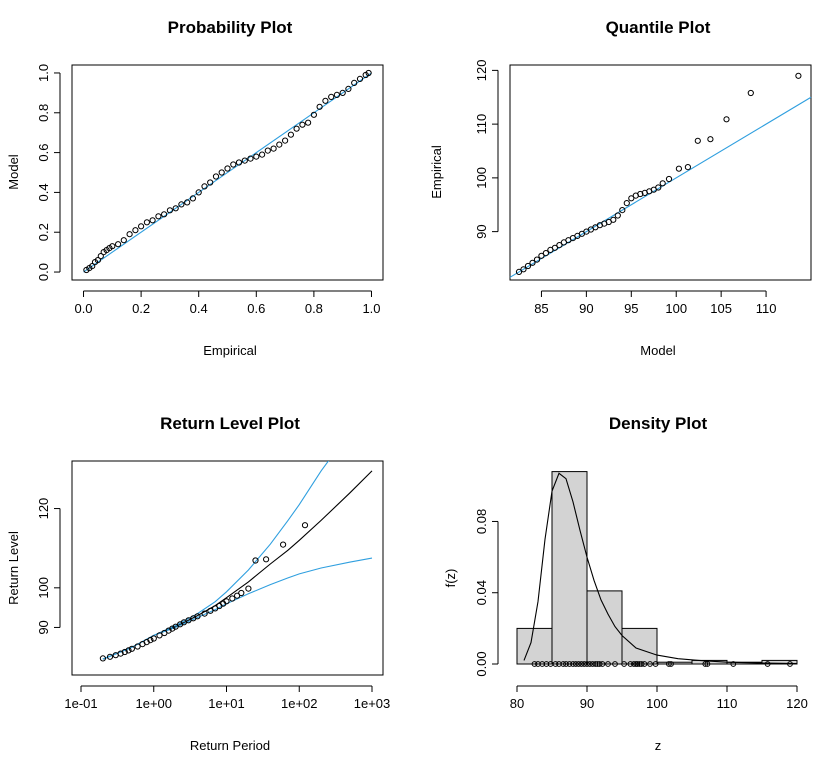  What do you see at coordinates (13, 172) in the screenshot?
I see `y-axis-label: Model` at bounding box center [13, 172].